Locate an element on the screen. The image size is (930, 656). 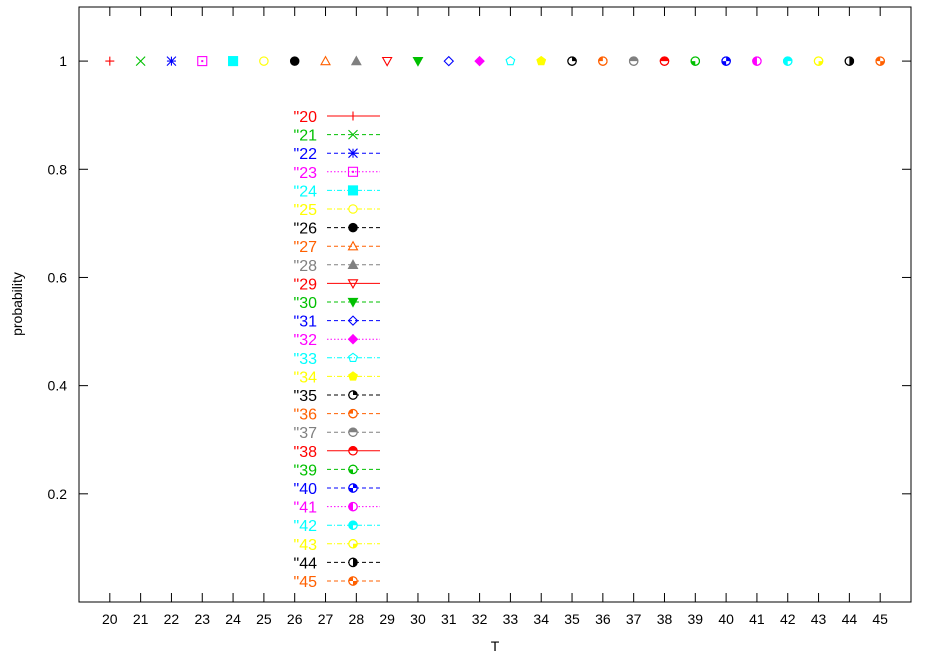
y-tick-label: 1 is located at coordinates (63, 61).